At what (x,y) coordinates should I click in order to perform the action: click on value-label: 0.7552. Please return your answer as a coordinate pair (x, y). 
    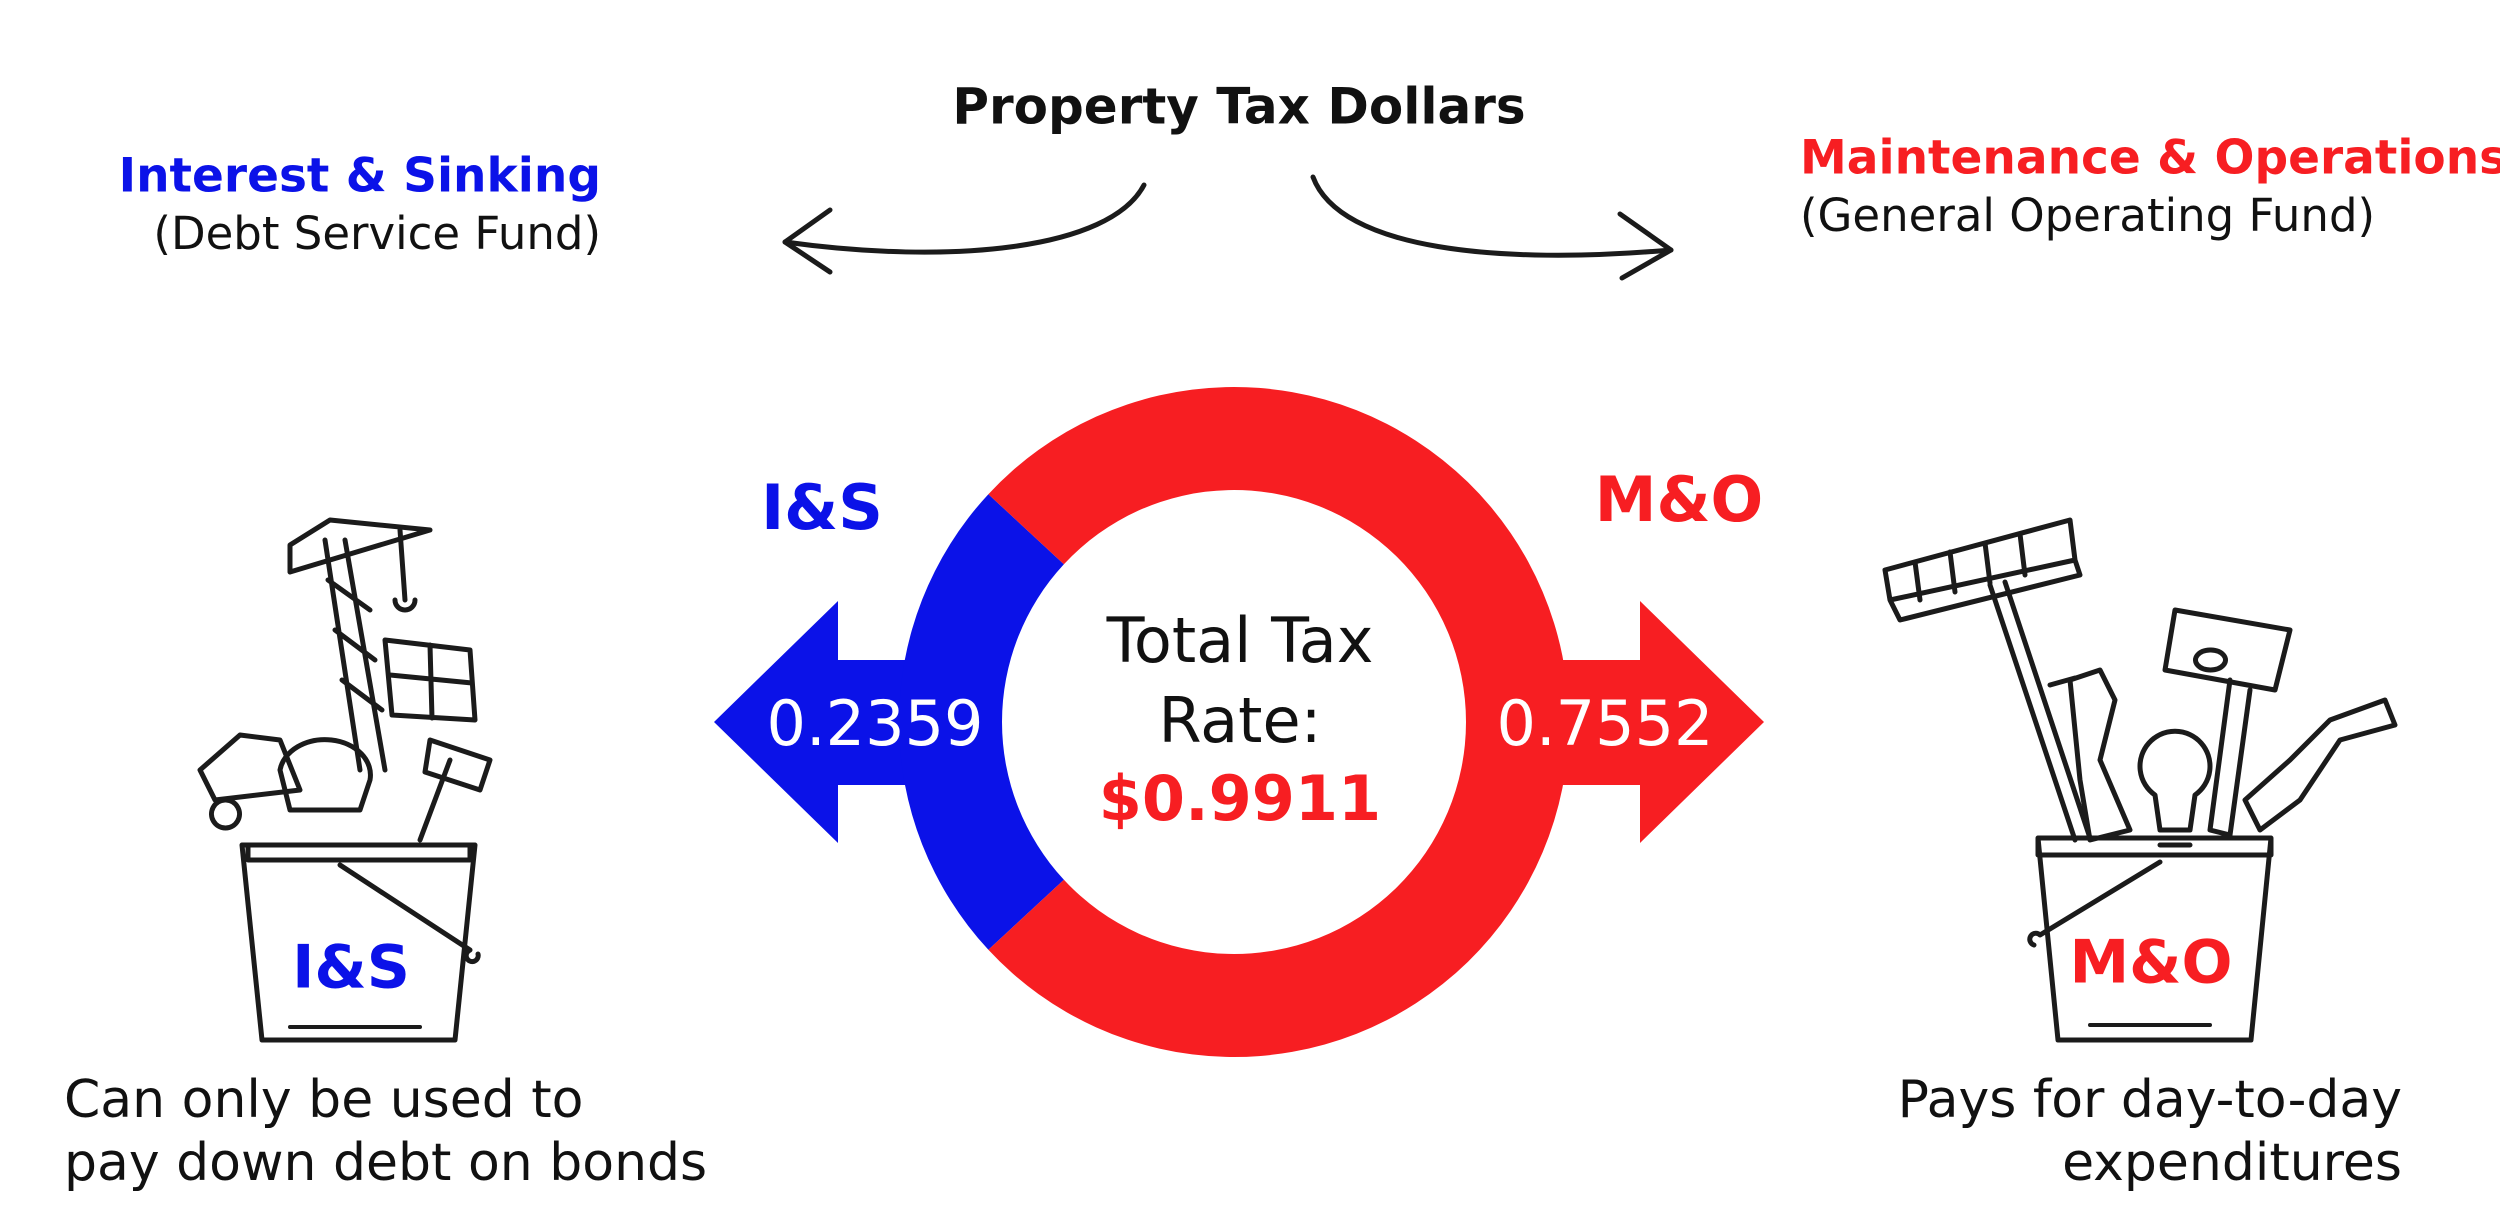
    Looking at the image, I should click on (1605, 723).